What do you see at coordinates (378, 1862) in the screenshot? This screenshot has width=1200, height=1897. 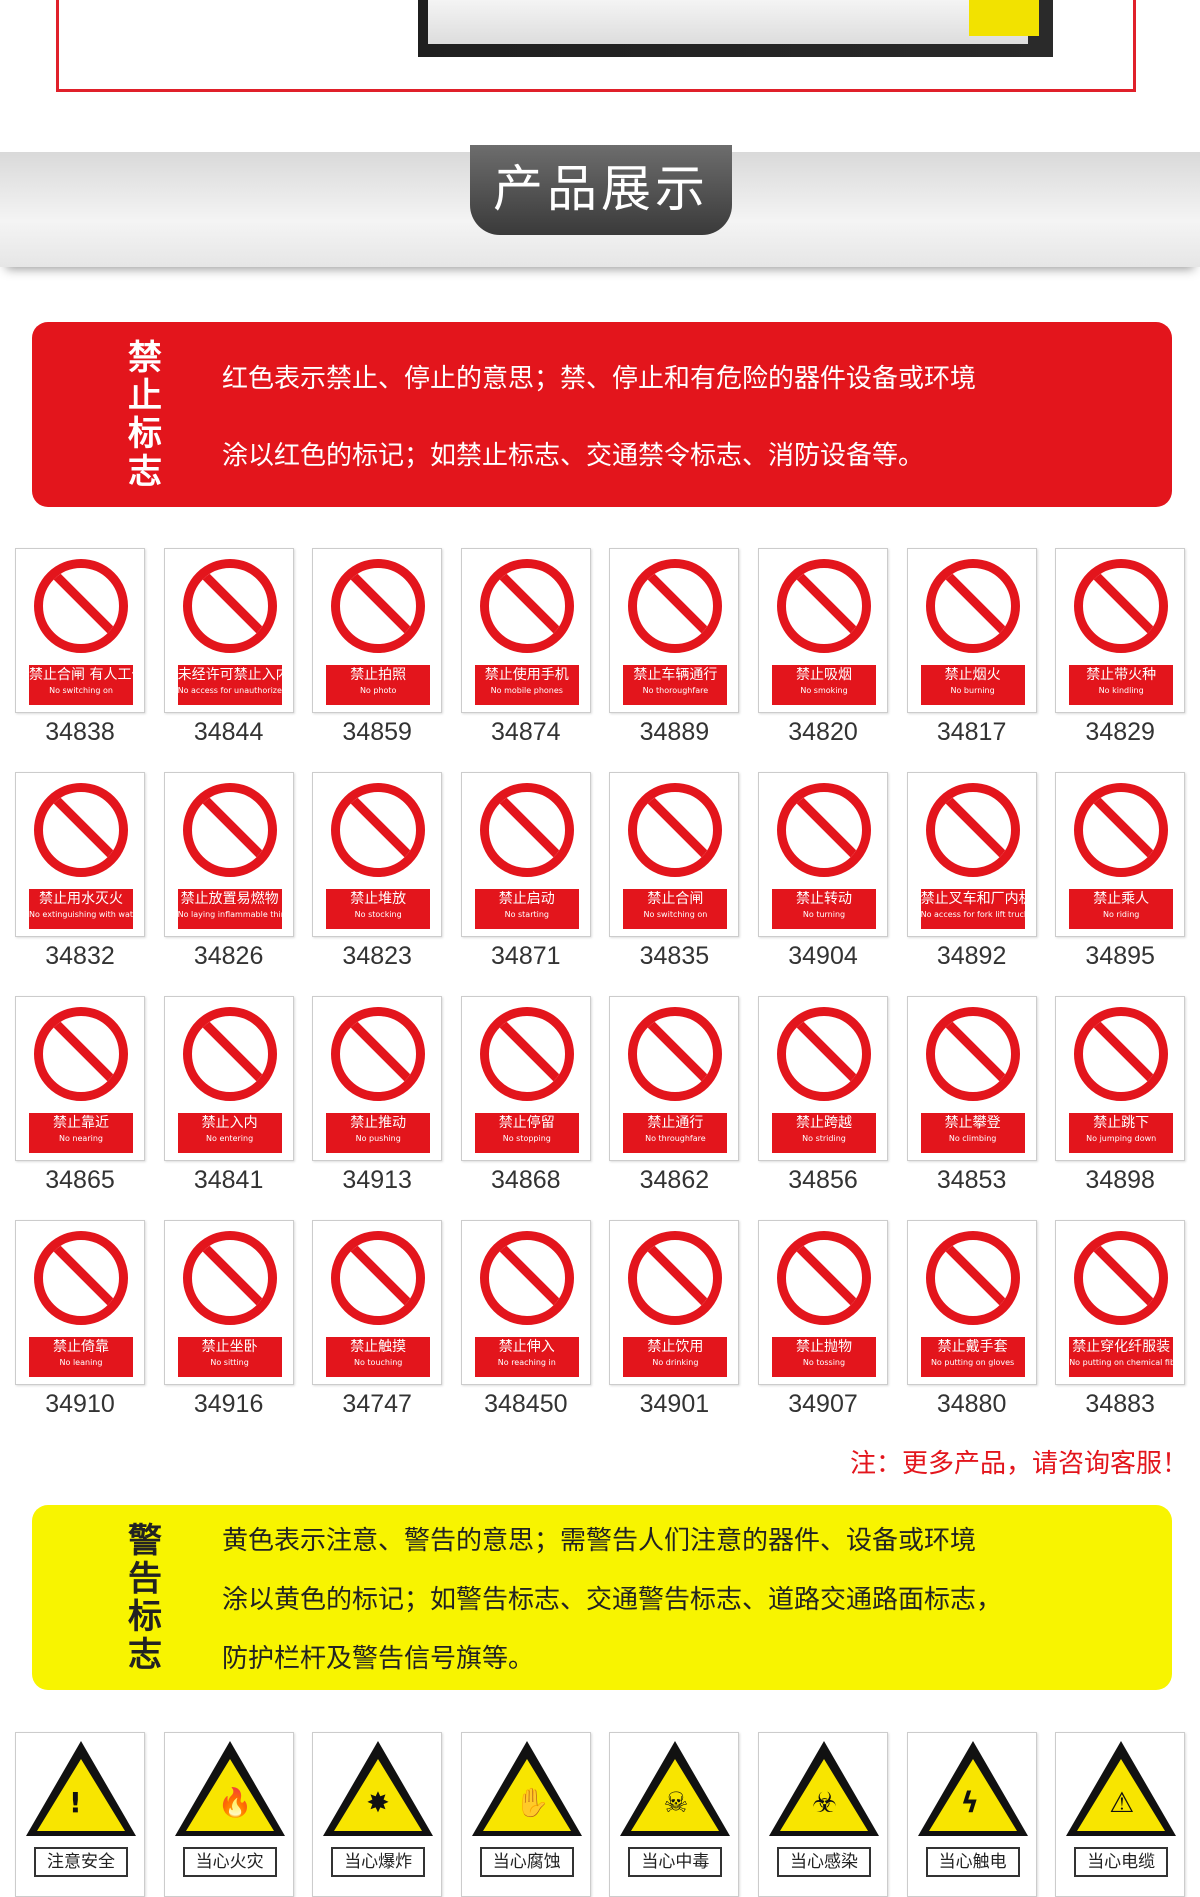 I see `sign-label: 当心爆炸` at bounding box center [378, 1862].